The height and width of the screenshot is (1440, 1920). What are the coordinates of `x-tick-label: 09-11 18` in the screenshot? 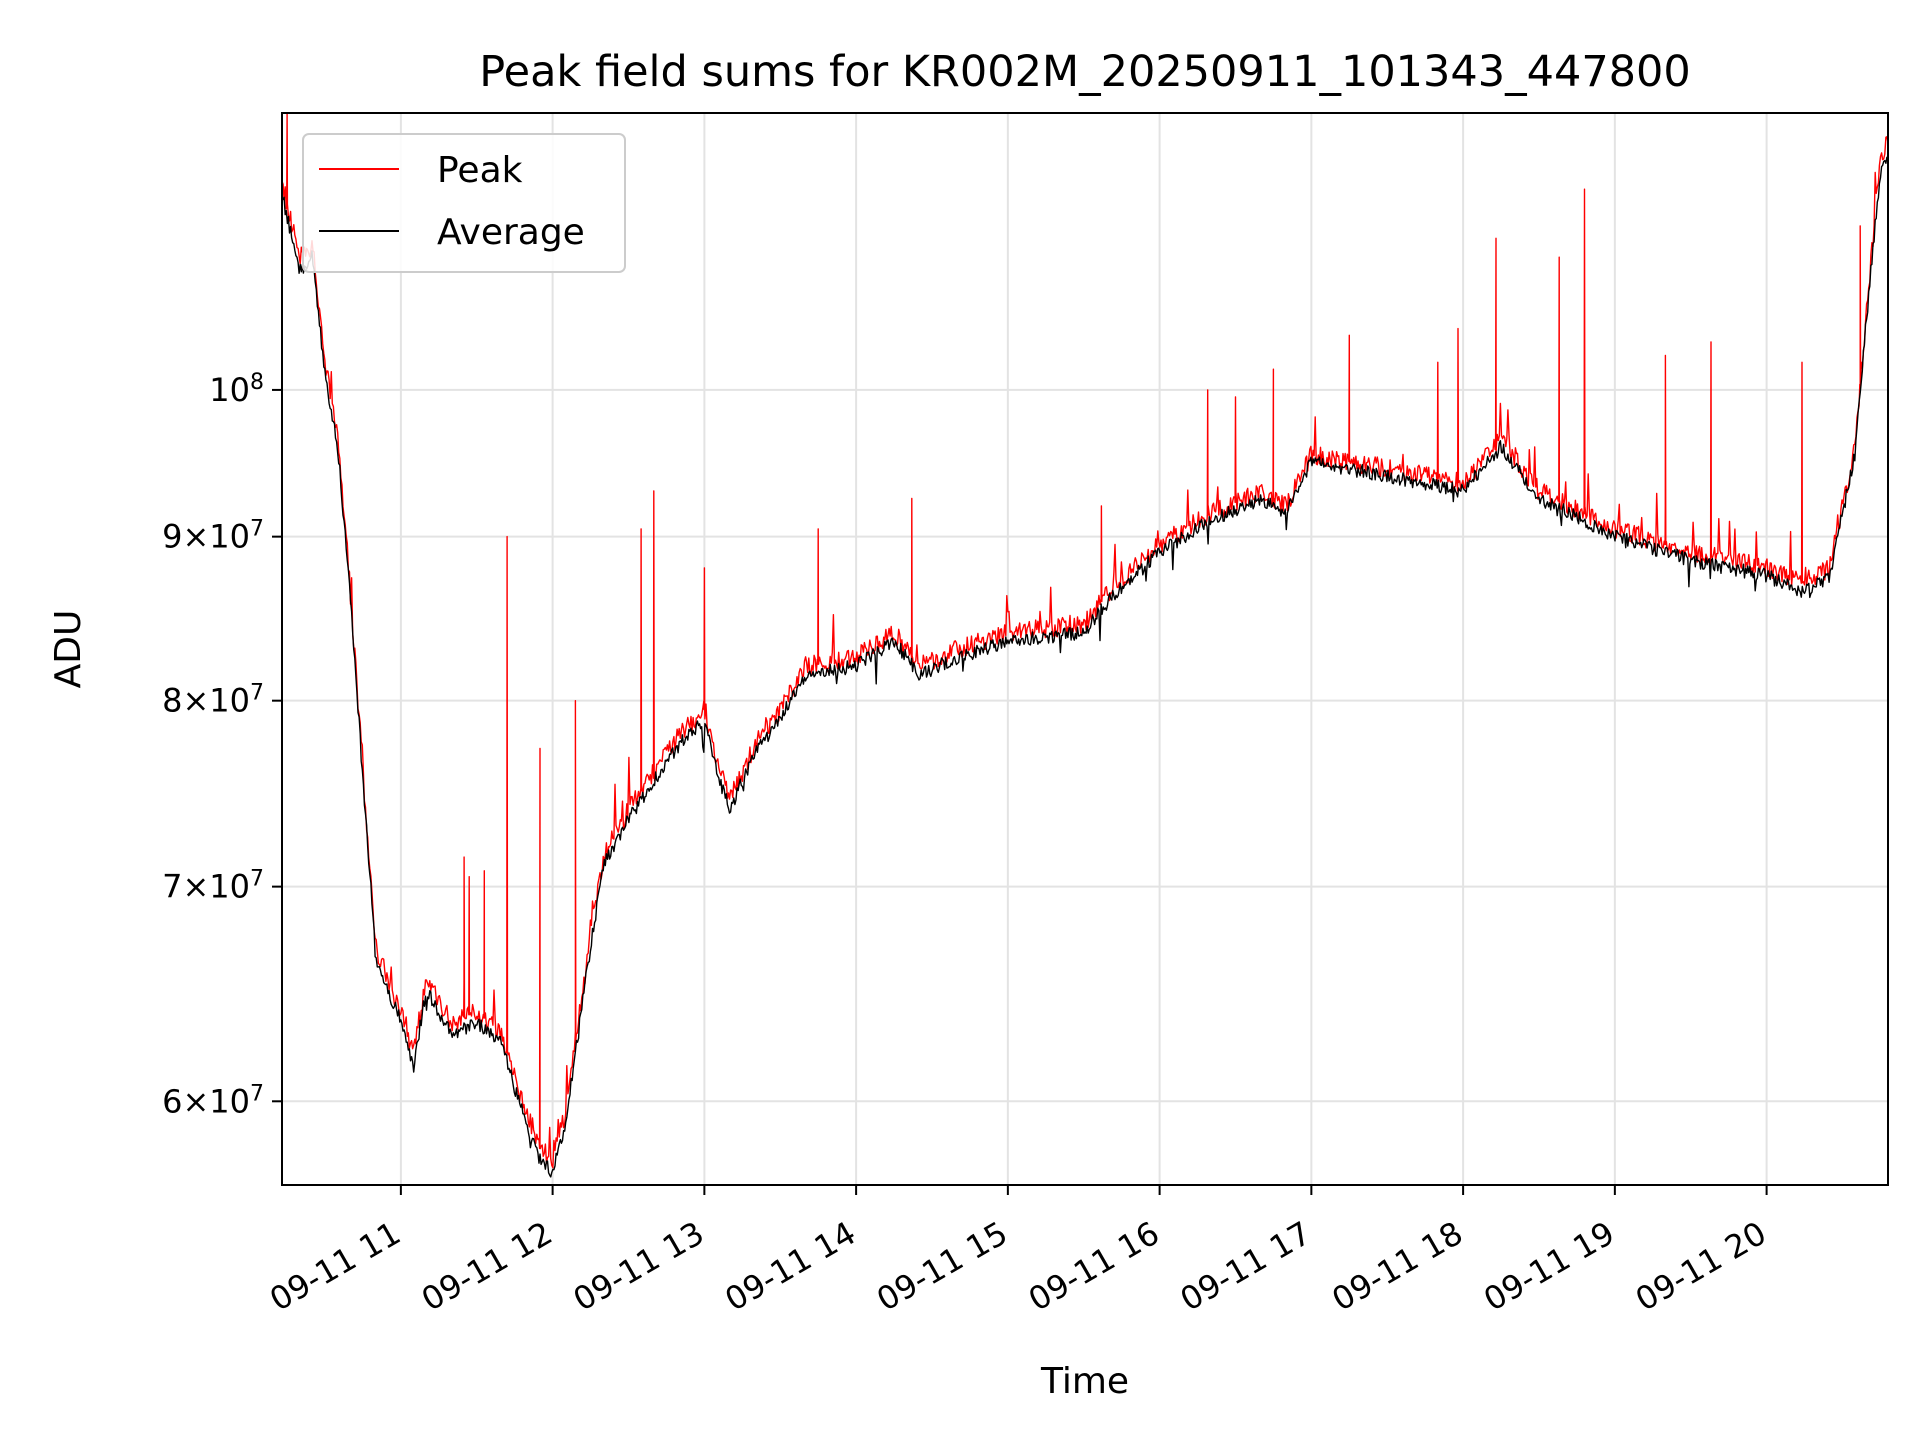 It's located at (1398, 1266).